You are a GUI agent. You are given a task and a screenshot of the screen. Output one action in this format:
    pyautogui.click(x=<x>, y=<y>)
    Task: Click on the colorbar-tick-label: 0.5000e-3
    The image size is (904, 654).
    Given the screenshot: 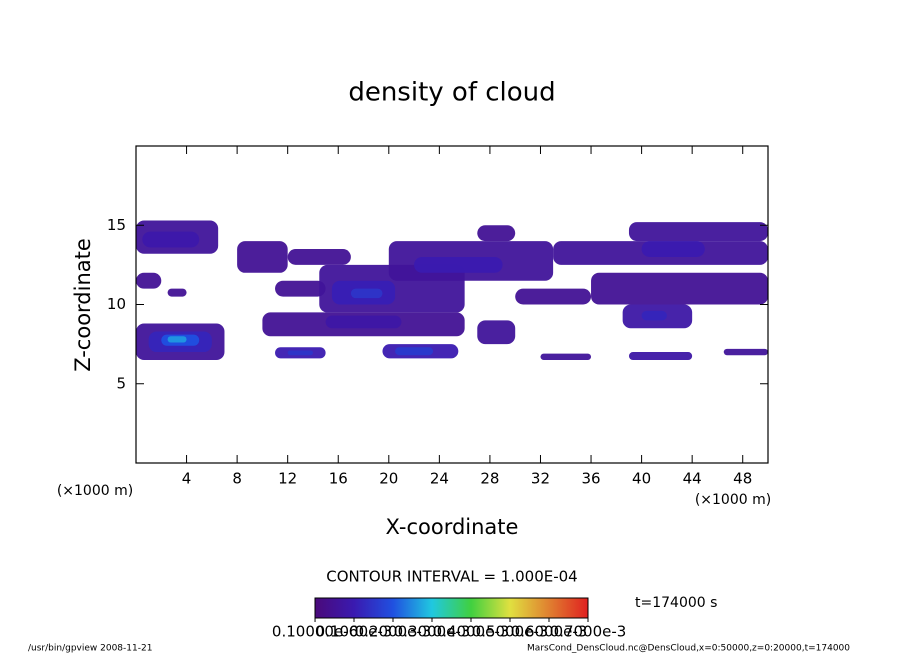 What is the action you would take?
    pyautogui.click(x=510, y=632)
    